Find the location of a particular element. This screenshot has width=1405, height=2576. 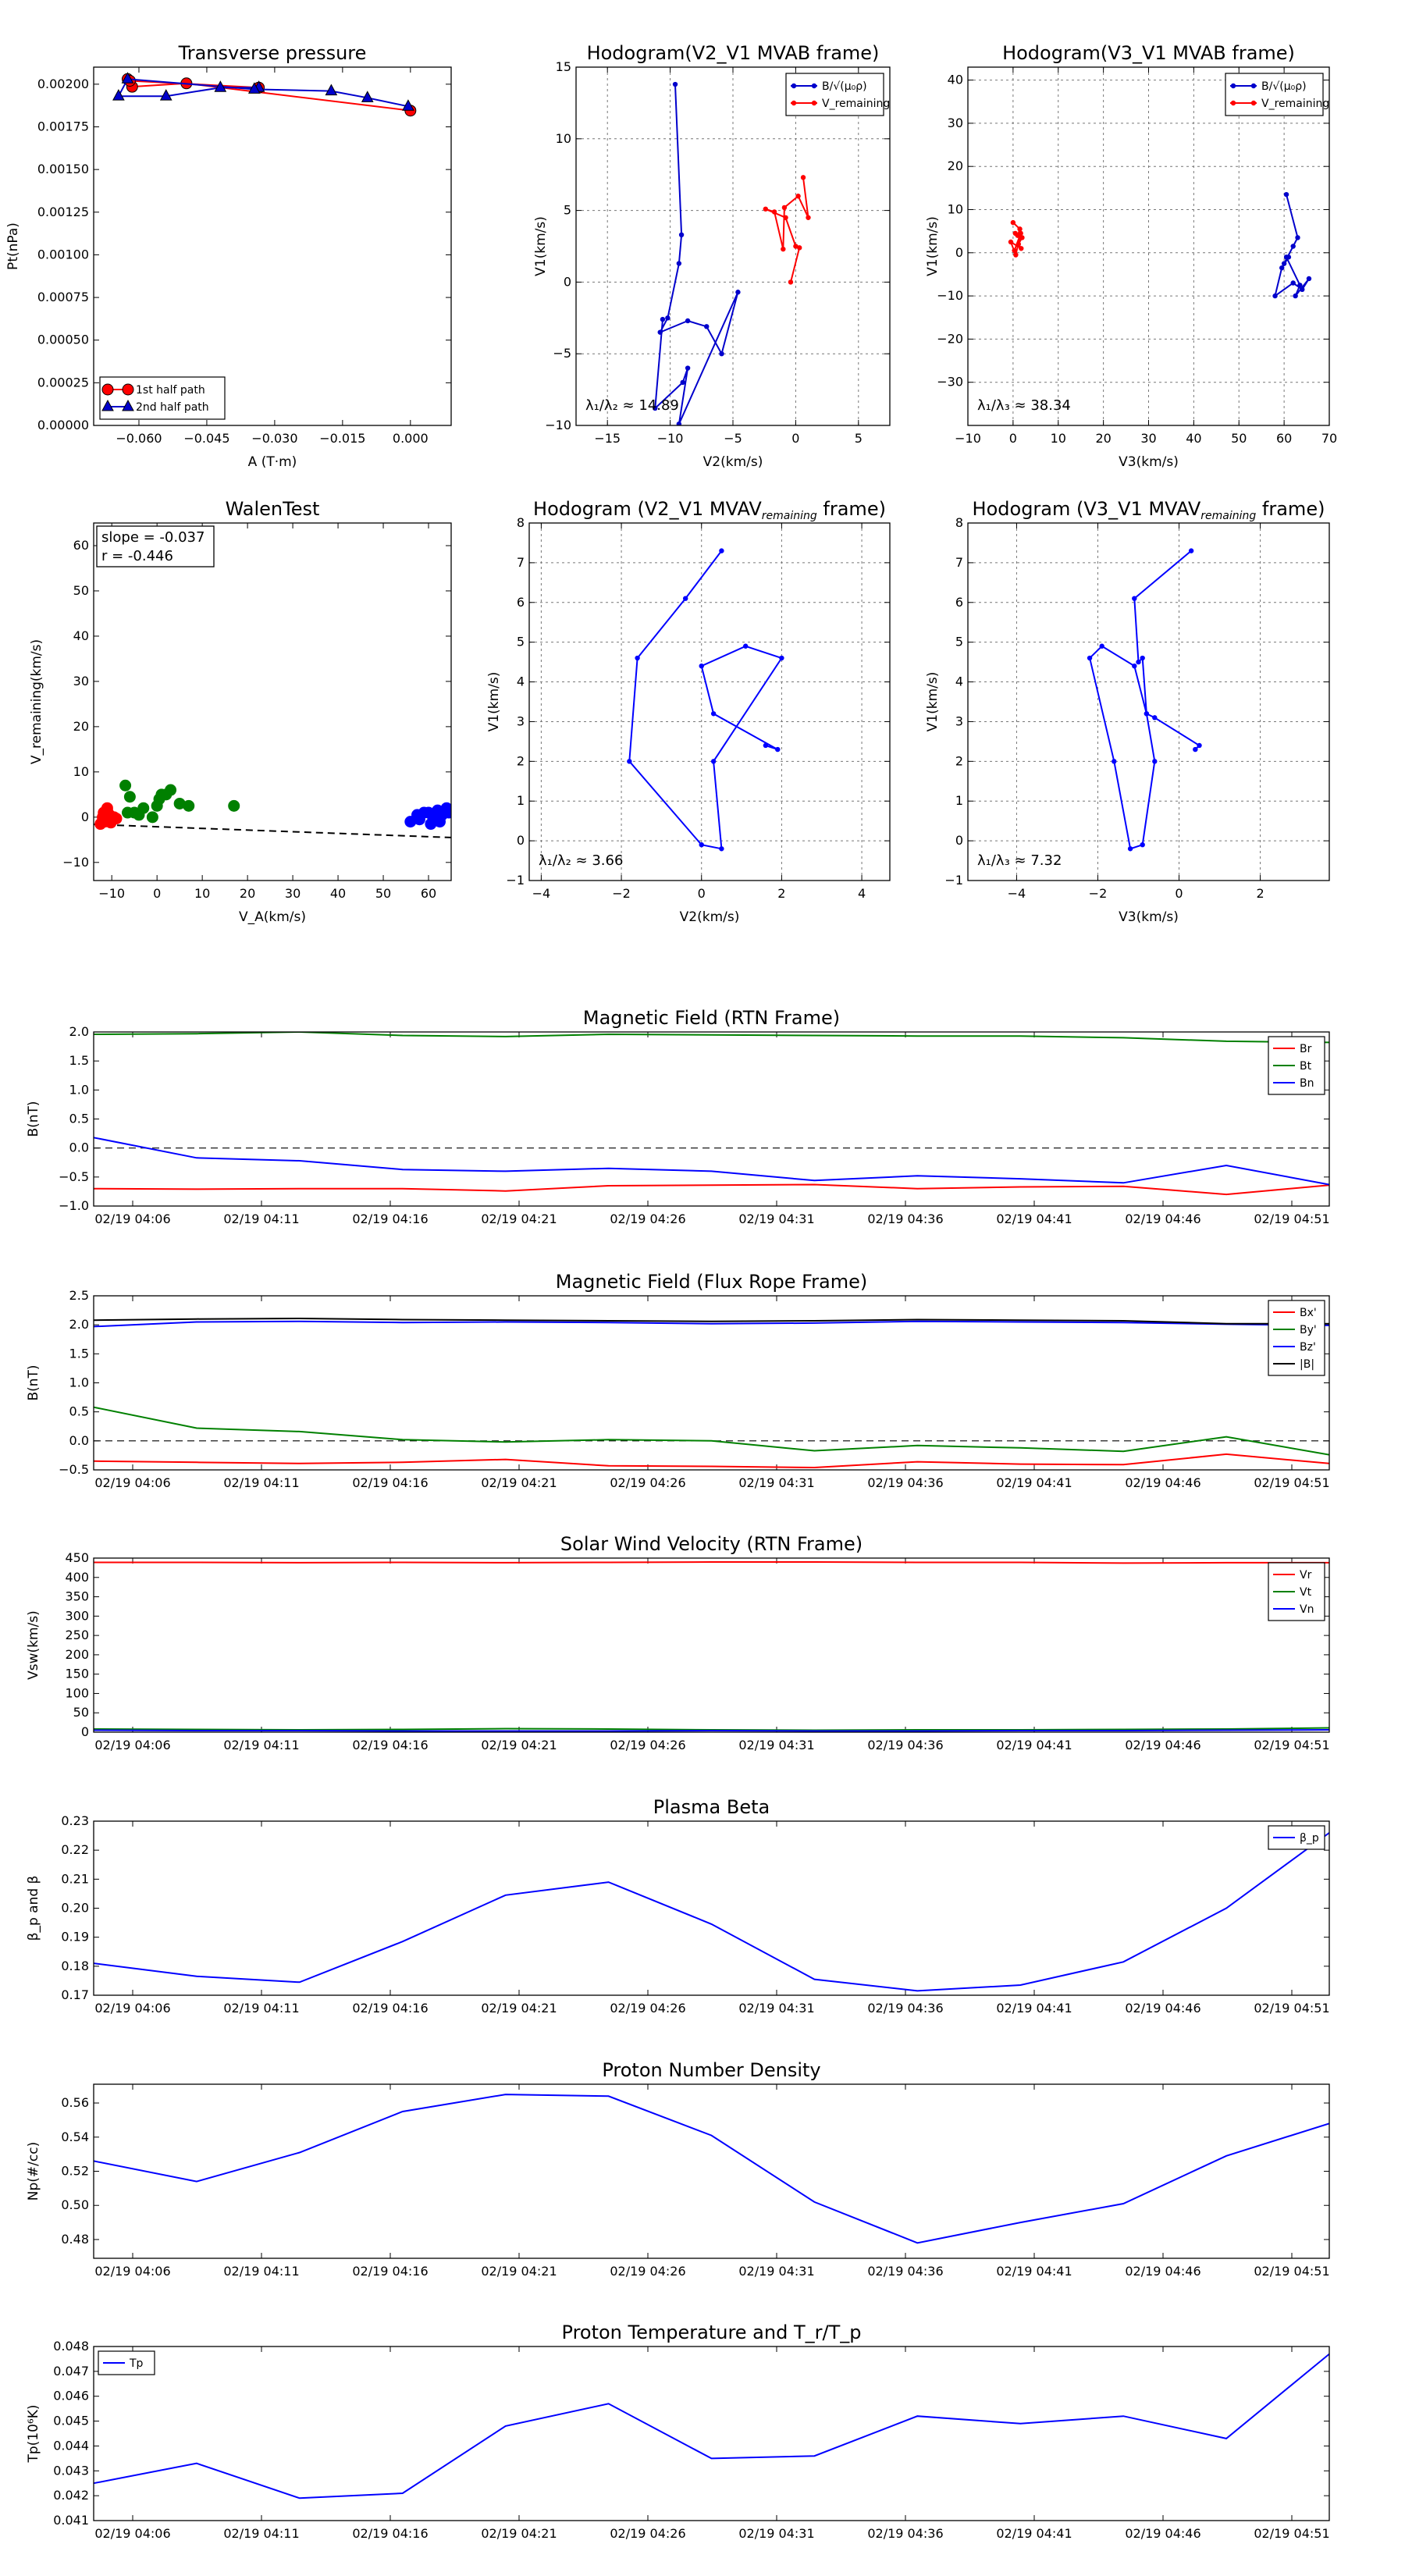

x-tick-label: −0.030 is located at coordinates (274, 439).